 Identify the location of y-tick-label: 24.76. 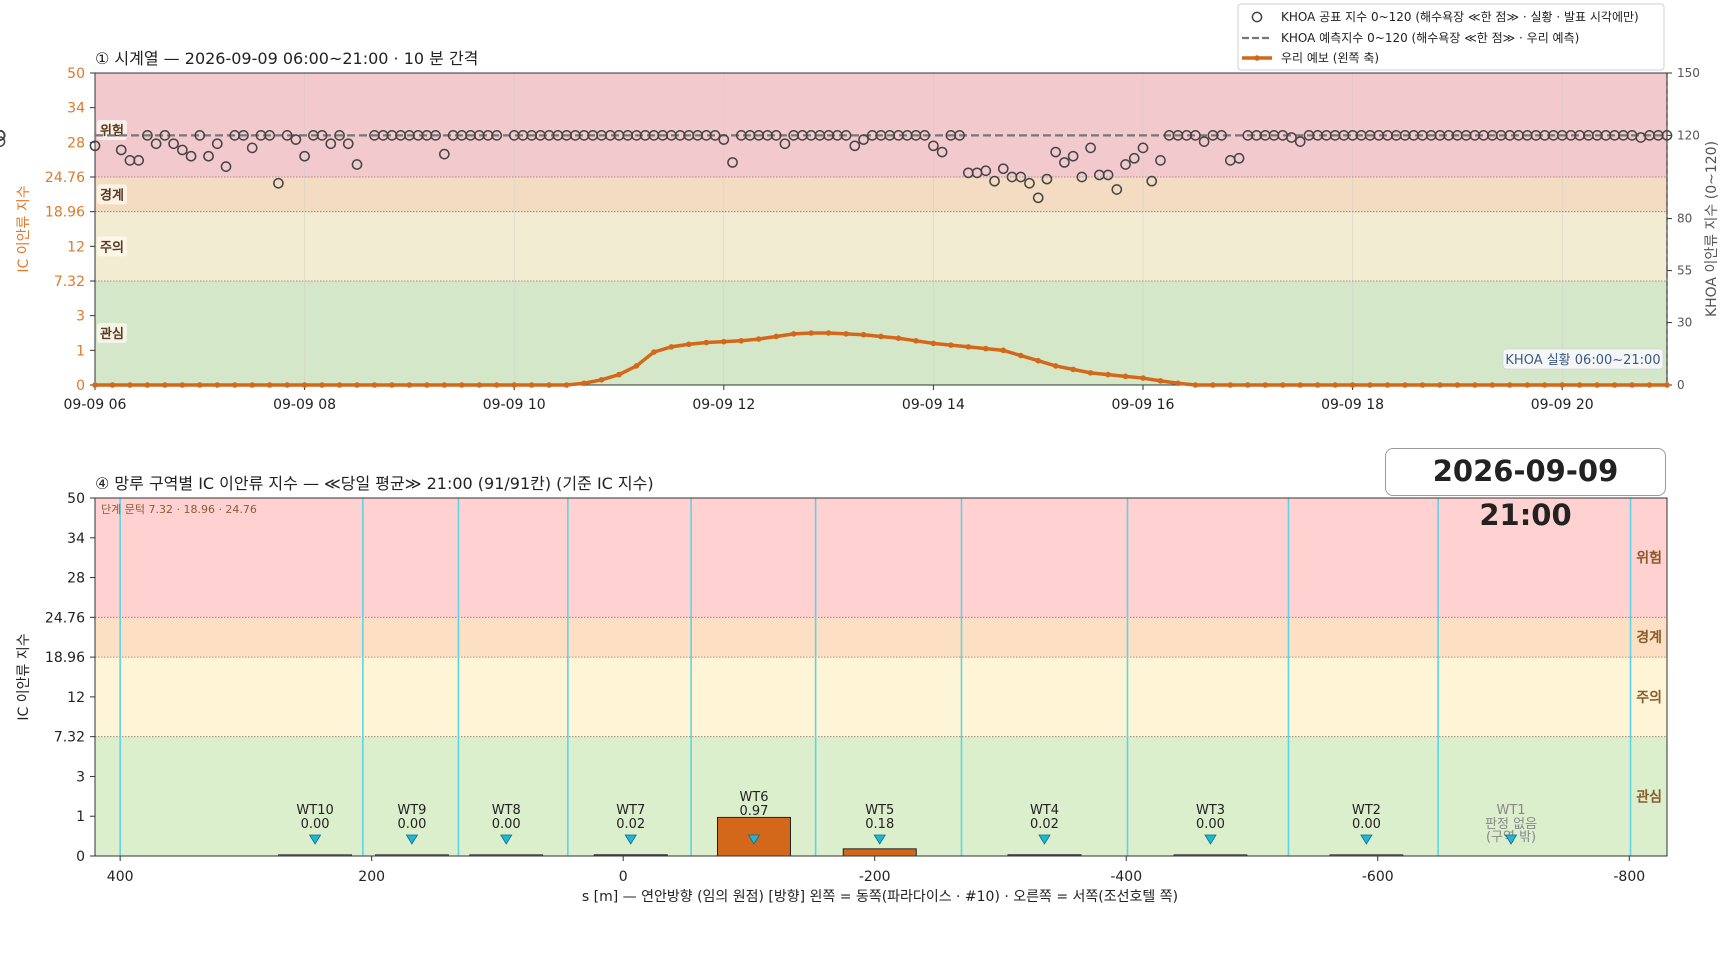
(65, 178).